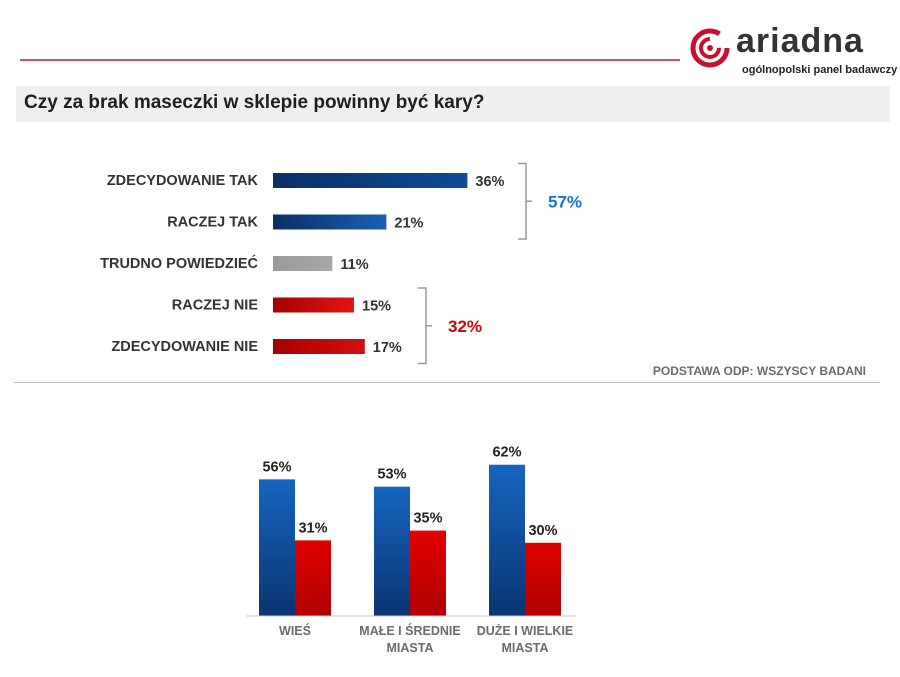 This screenshot has width=900, height=677. I want to click on value-label: 35%, so click(427, 519).